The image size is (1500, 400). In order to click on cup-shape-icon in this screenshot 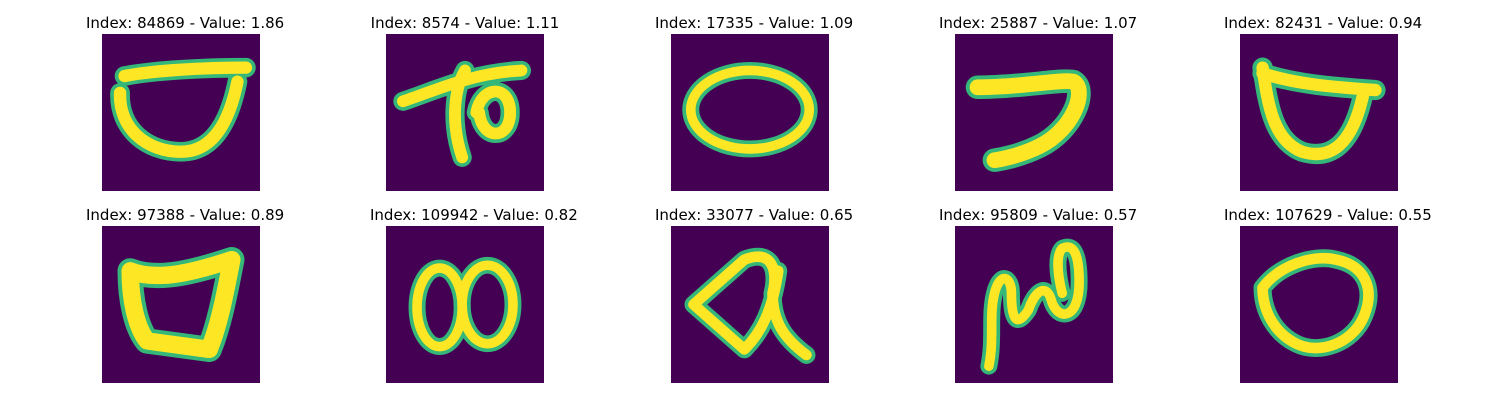, I will do `click(1319, 112)`.